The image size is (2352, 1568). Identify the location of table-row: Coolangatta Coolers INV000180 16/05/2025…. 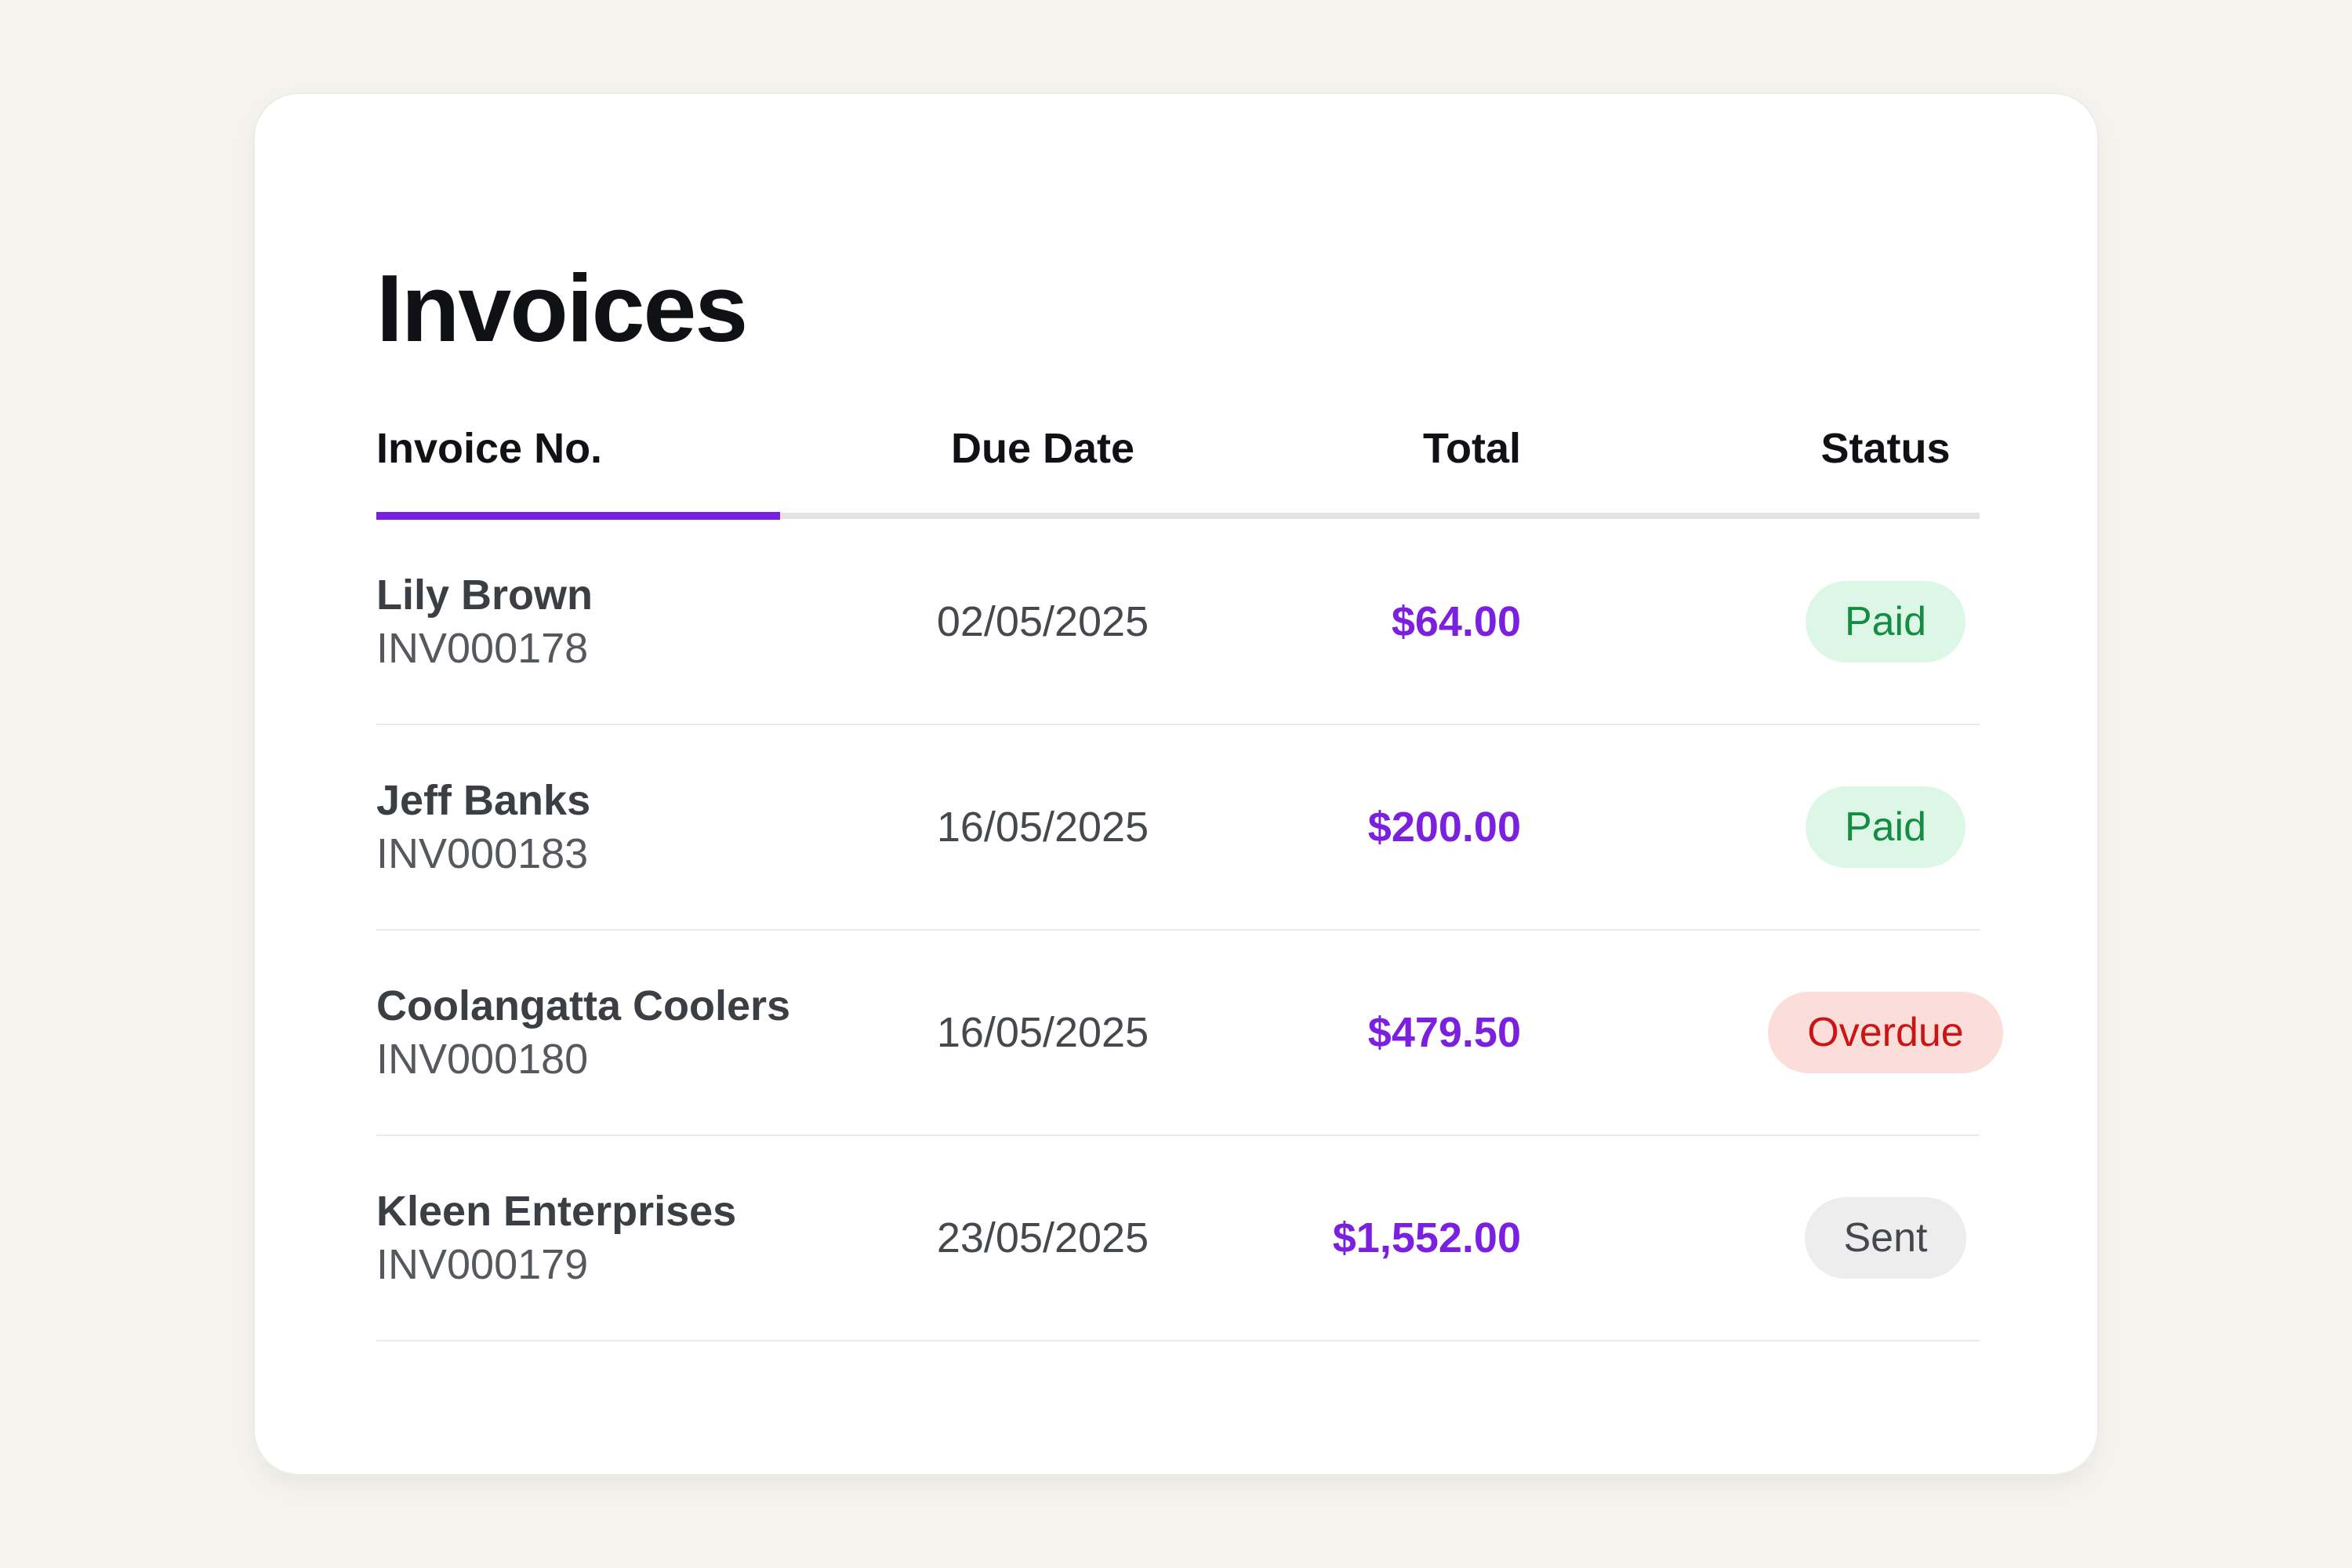
(1189, 1033).